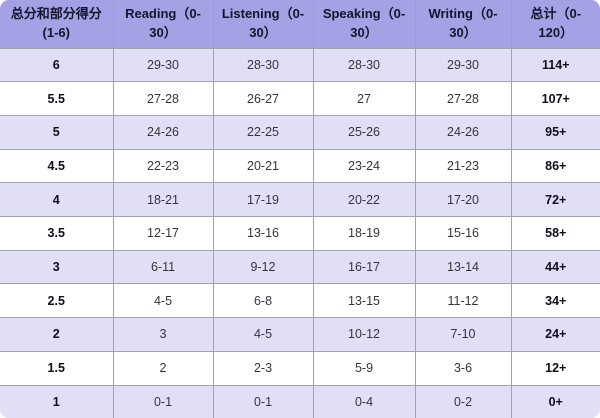 The height and width of the screenshot is (418, 600). Describe the element at coordinates (163, 401) in the screenshot. I see `cell-reading: 0-1` at that location.